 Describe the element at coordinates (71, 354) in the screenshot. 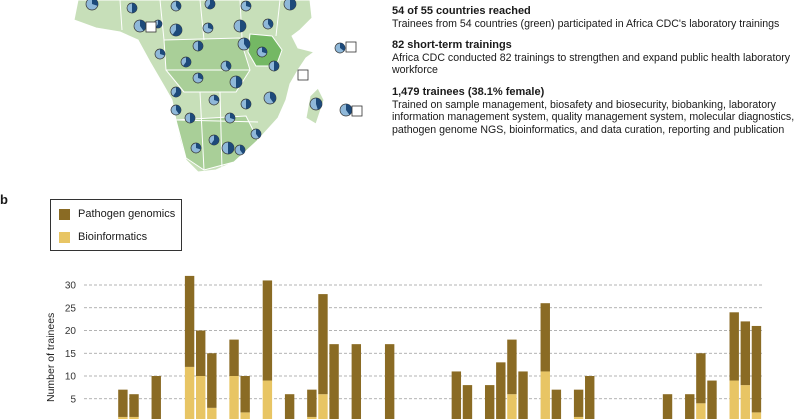

I see `y-tick-label: 15` at that location.